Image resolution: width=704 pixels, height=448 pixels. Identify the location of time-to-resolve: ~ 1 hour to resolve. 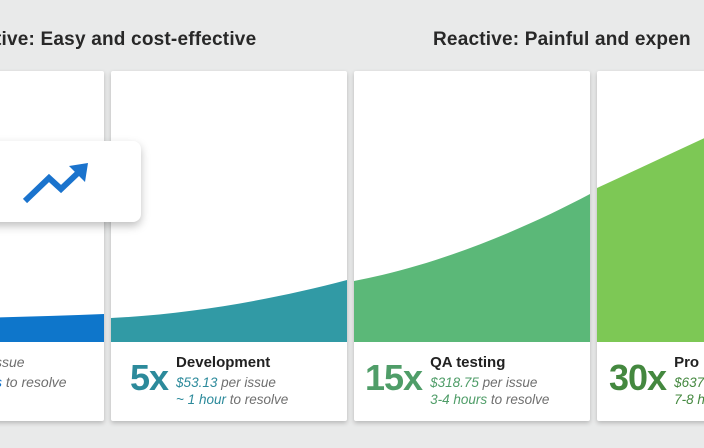
(232, 399).